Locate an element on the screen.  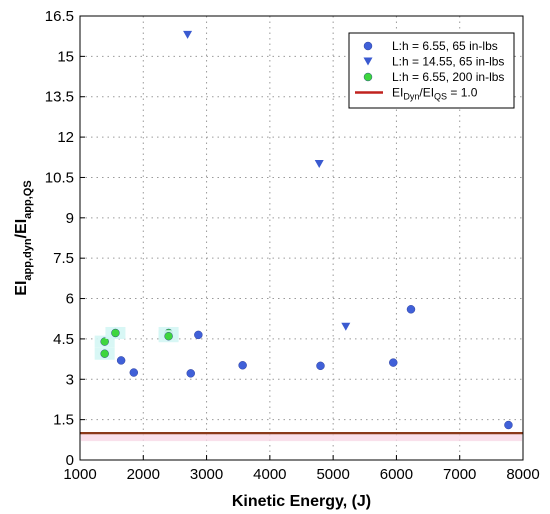
y-tick-label: 7.5 is located at coordinates (63, 258).